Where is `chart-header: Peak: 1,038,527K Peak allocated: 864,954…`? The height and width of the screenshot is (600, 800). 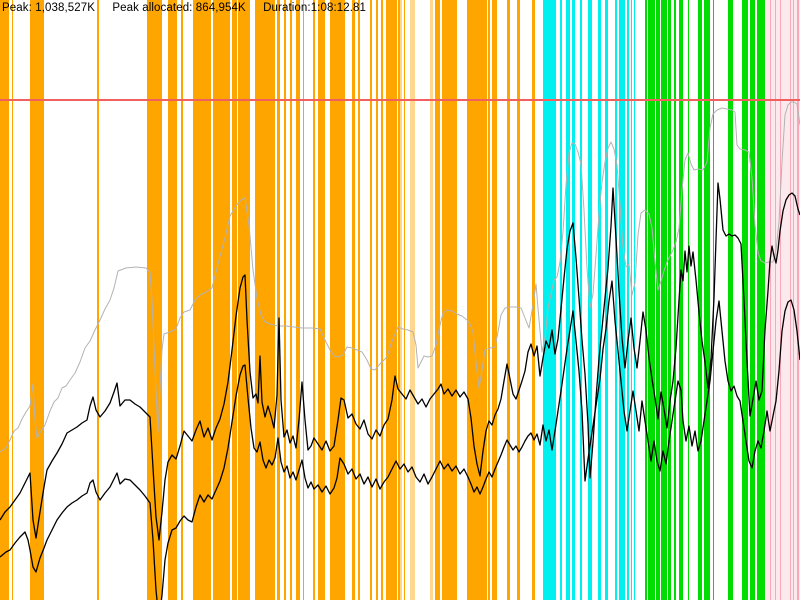
chart-header: Peak: 1,038,527K Peak allocated: 864,954… is located at coordinates (191, 8).